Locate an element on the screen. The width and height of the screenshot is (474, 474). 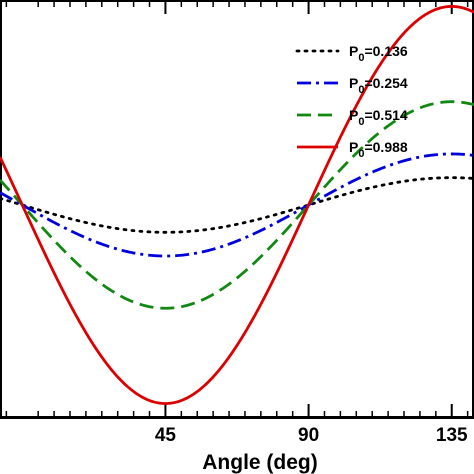
legend: P0=0.136 P0=0.254 P0=0.514 P0=0.988 is located at coordinates (351, 101).